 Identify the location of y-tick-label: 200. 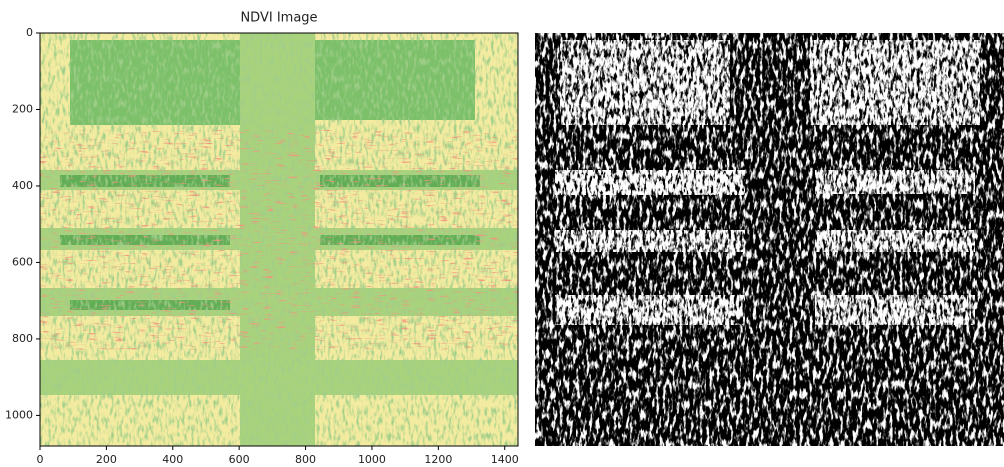
(22, 108).